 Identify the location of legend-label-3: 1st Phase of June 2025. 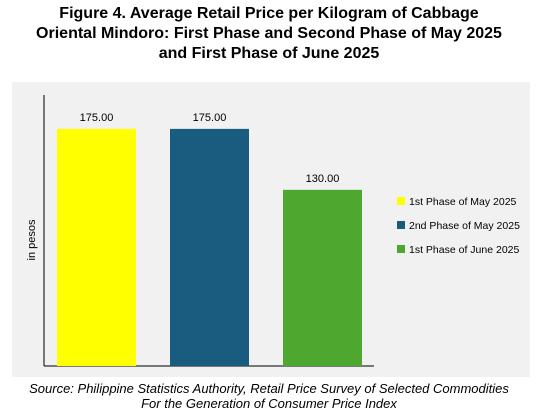
(464, 250).